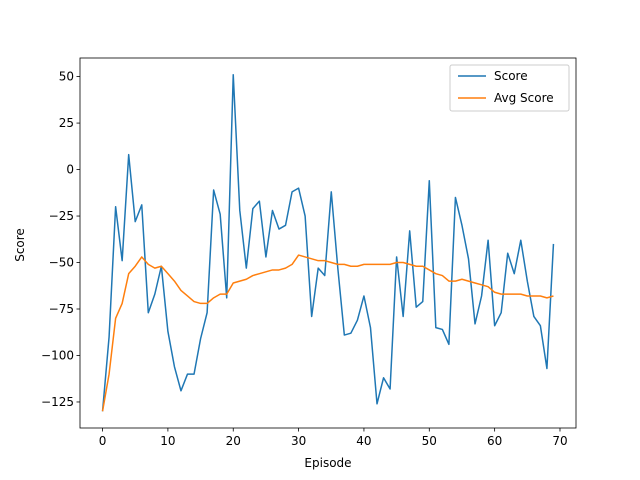 The height and width of the screenshot is (480, 640). I want to click on x-tick-label: 10, so click(167, 441).